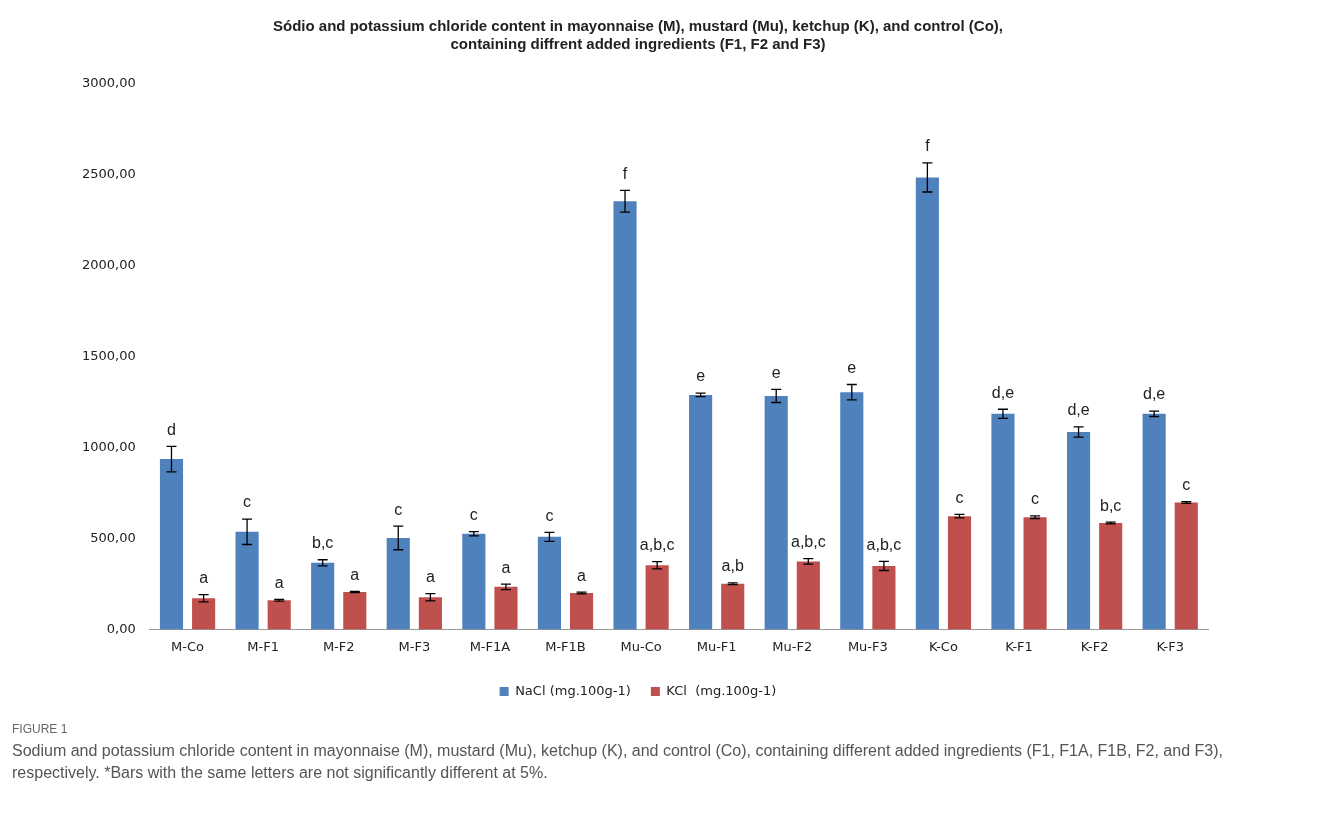  I want to click on x-tick-label: Mu-Co, so click(641, 646).